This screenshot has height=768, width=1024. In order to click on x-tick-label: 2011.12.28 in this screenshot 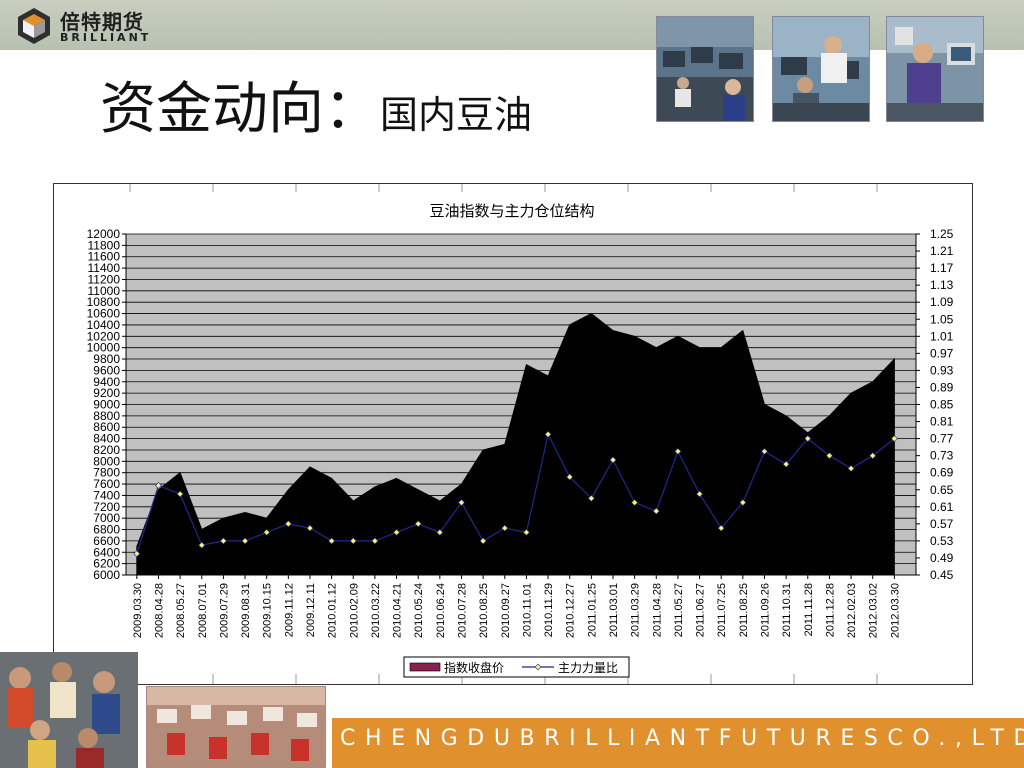, I will do `click(830, 610)`.